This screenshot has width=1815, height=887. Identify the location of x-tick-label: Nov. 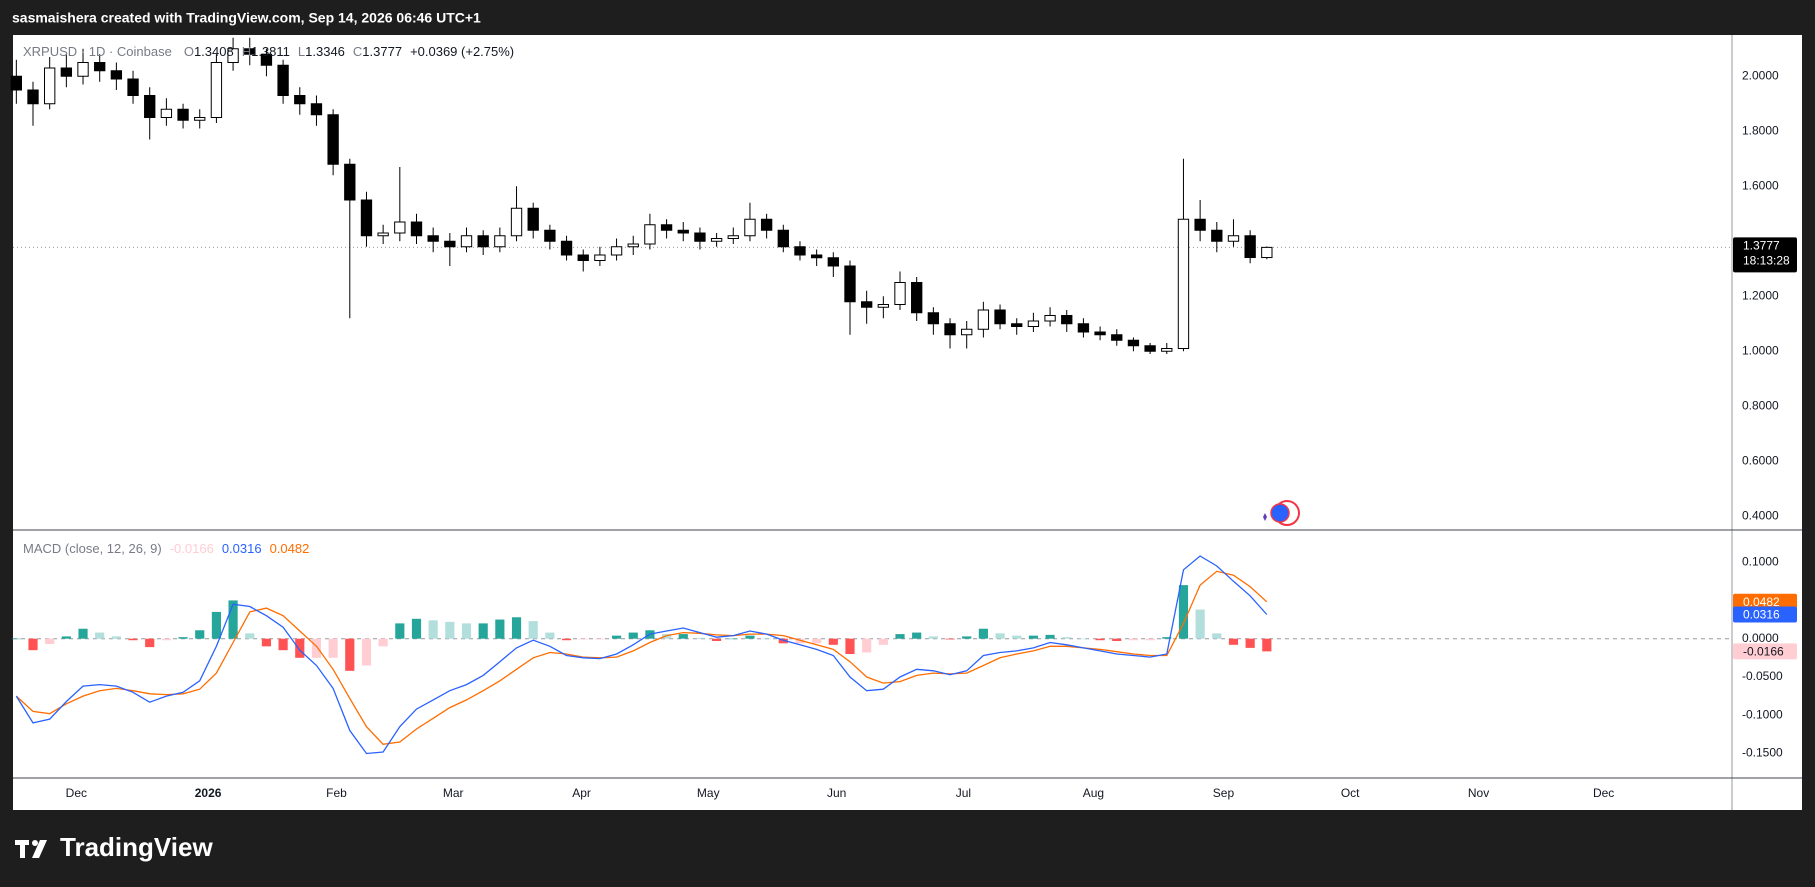
(1478, 793).